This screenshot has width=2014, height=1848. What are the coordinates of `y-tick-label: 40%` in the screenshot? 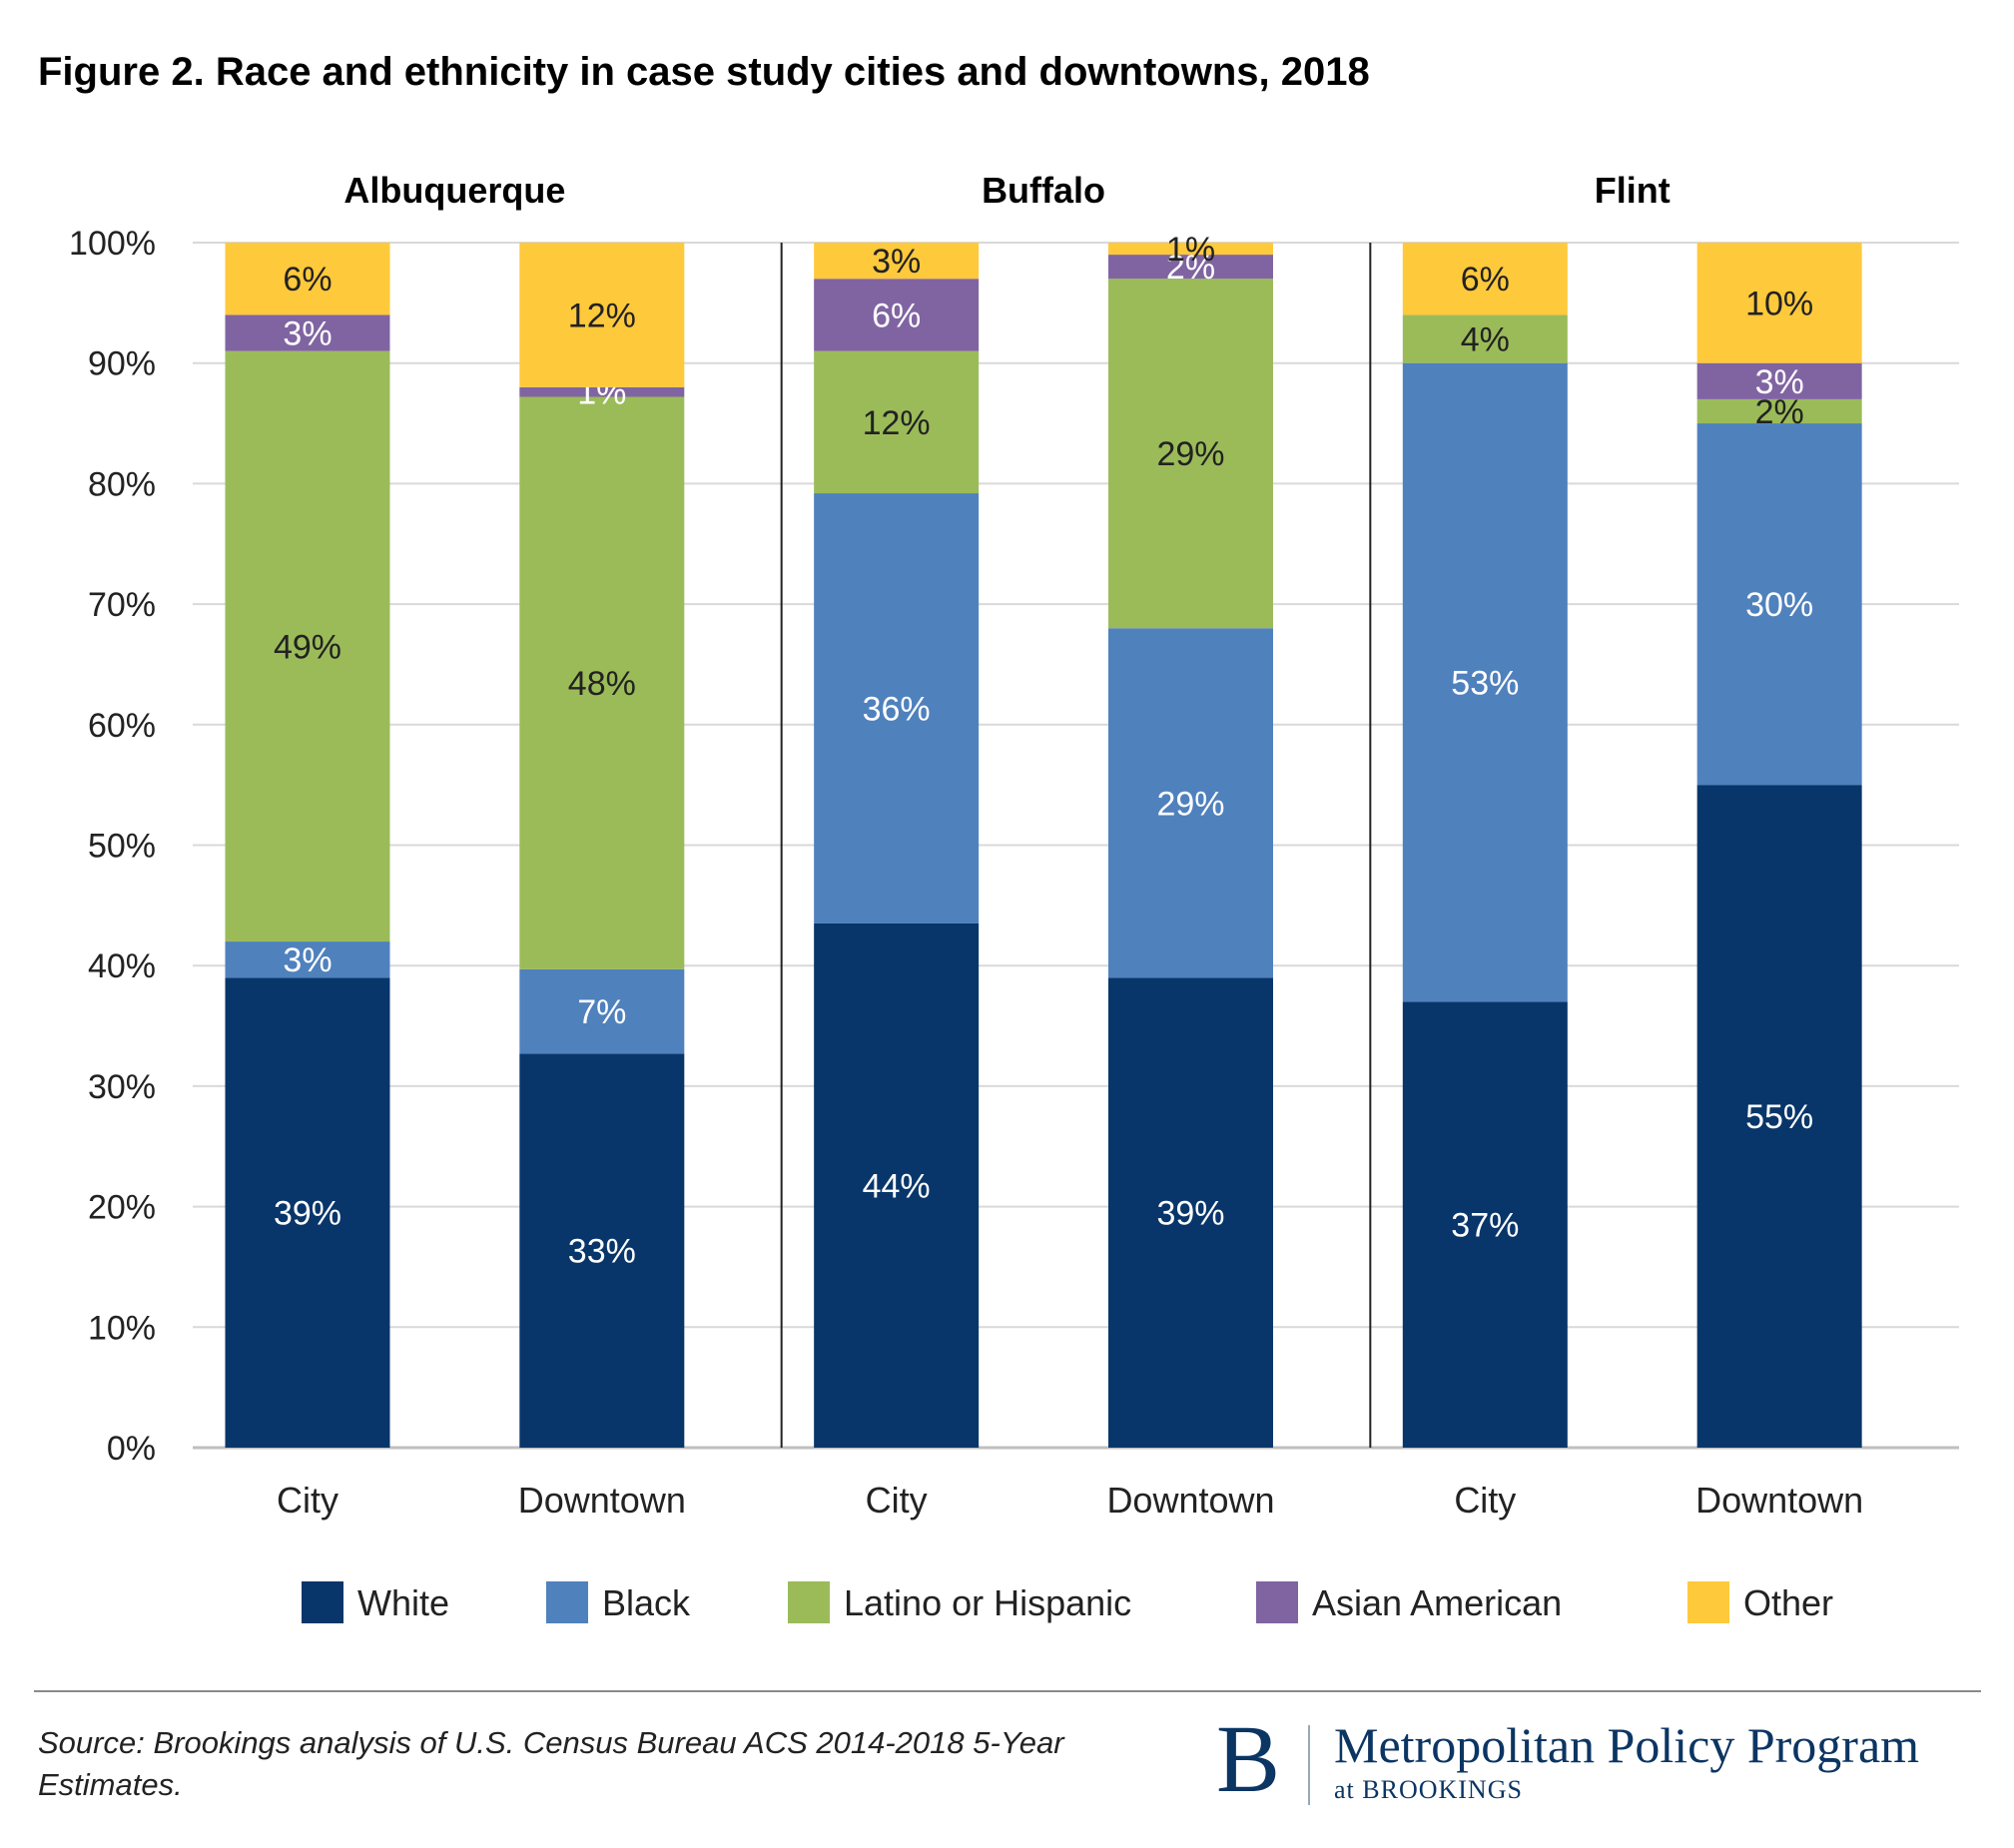 It's located at (122, 966).